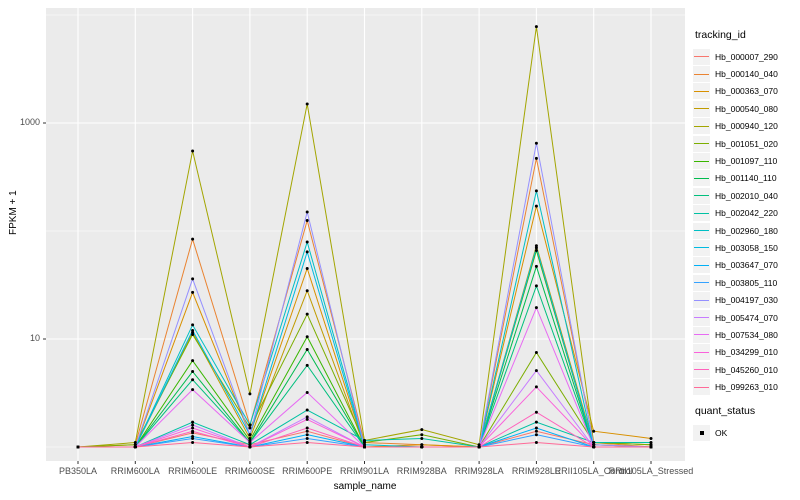  Describe the element at coordinates (746, 300) in the screenshot. I see `legend-item-label: Hb_004197_030` at that location.